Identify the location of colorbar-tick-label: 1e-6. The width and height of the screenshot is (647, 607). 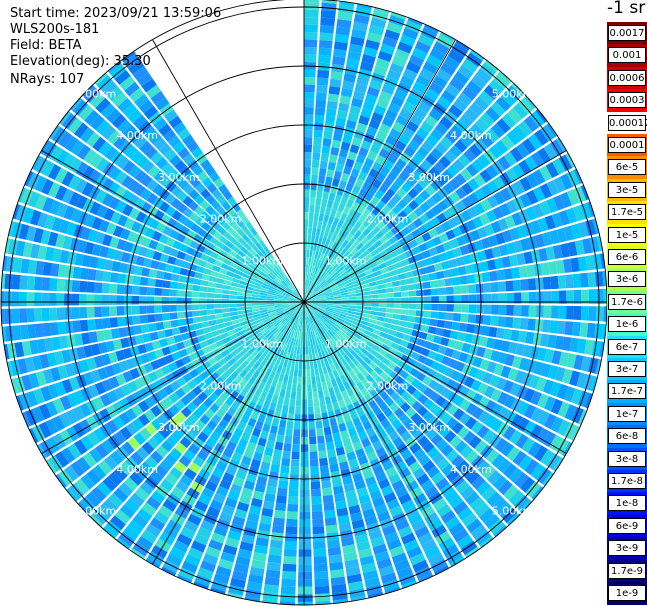
(627, 324).